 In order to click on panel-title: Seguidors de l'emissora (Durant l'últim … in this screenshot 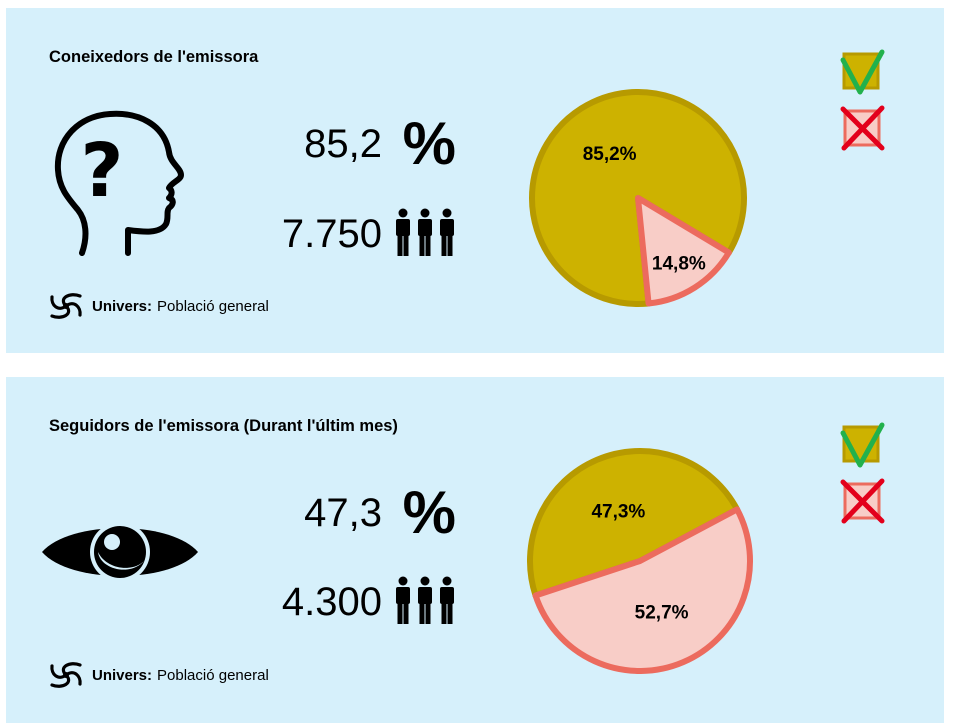, I will do `click(223, 426)`.